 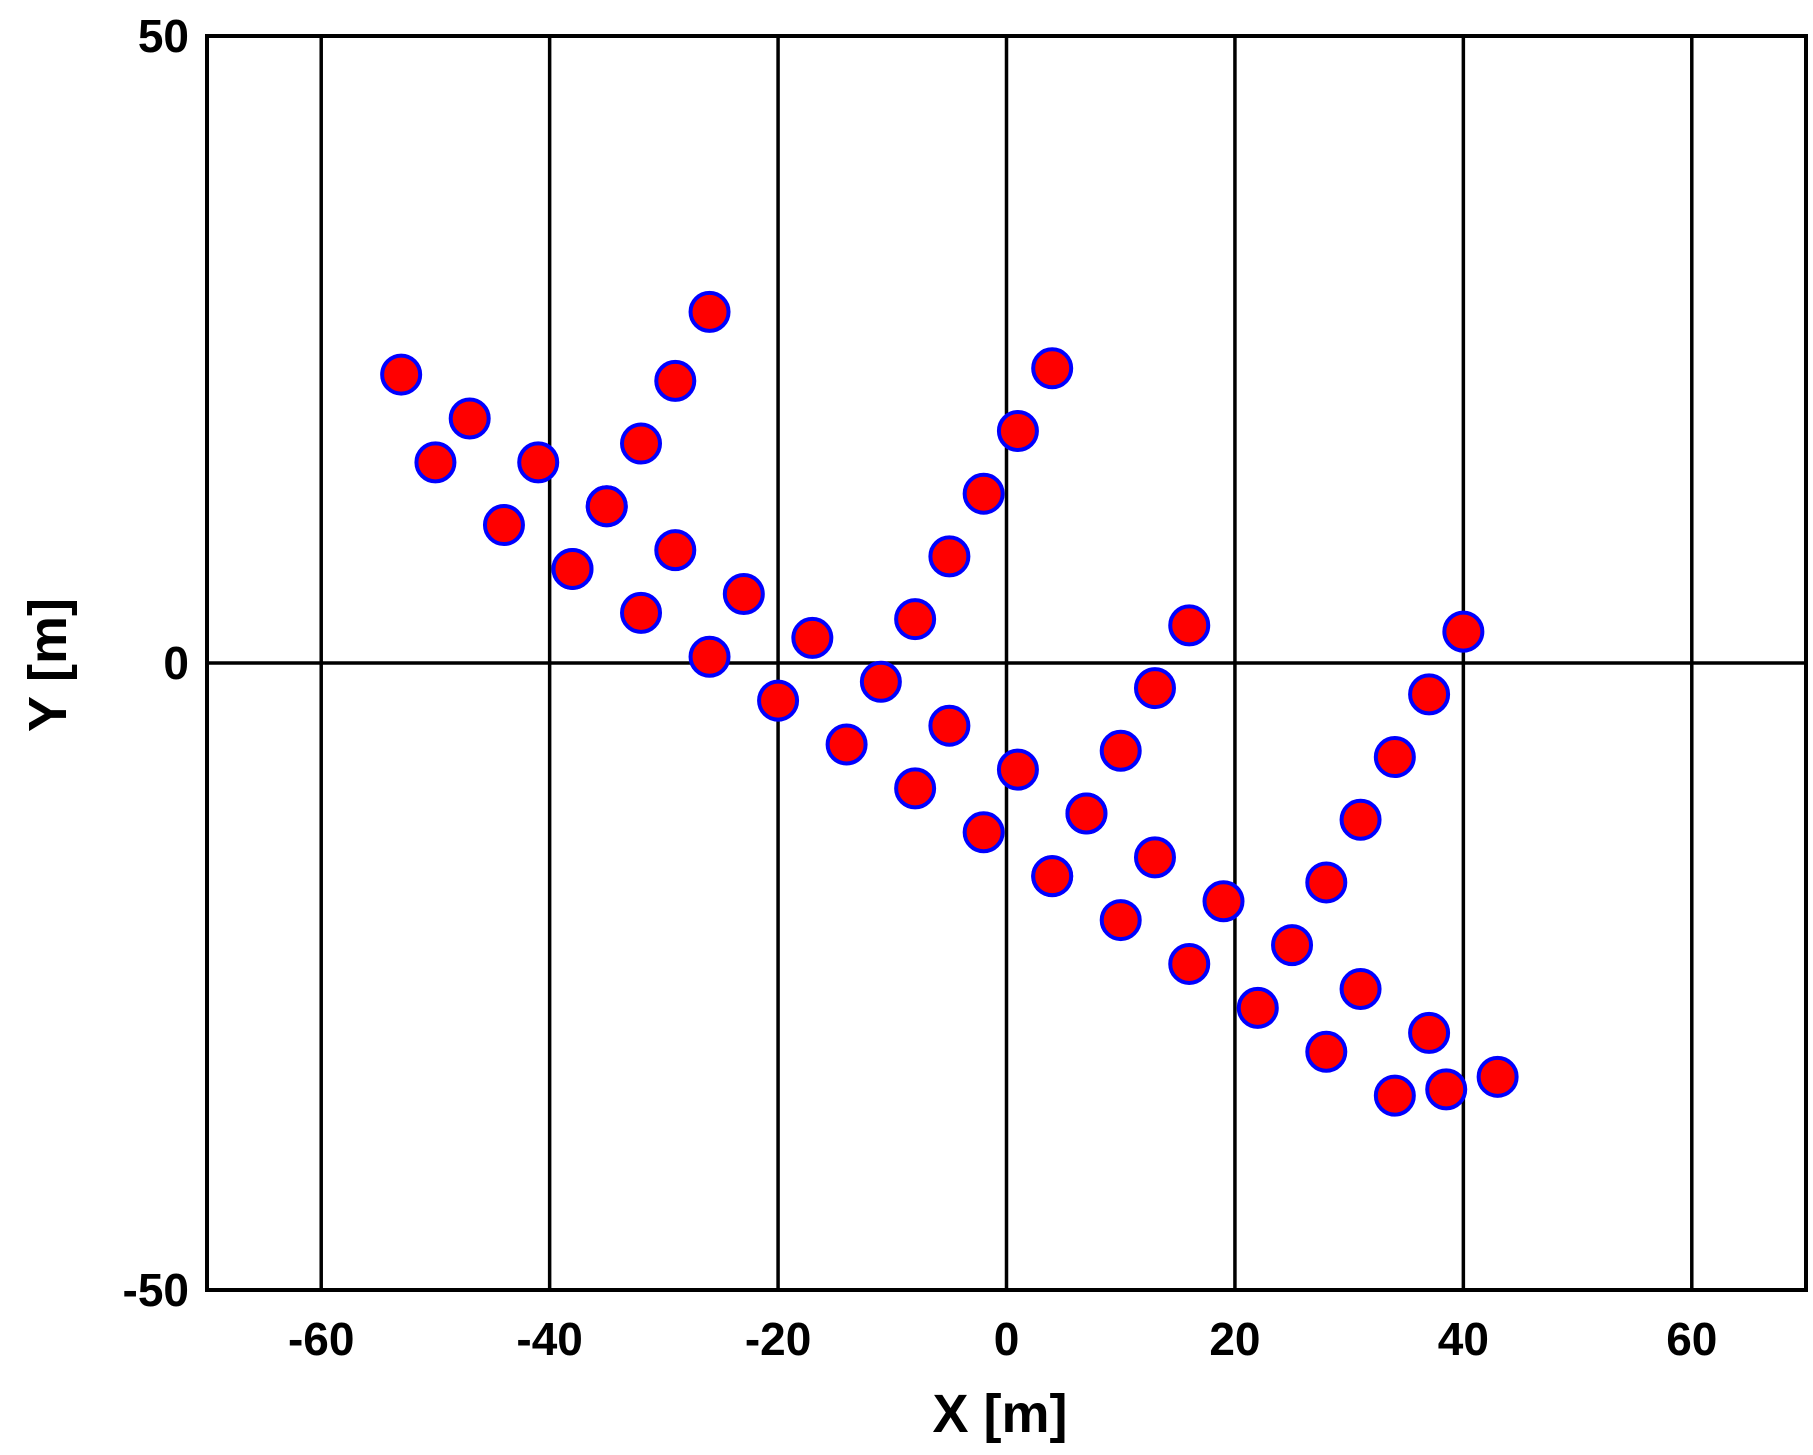 What do you see at coordinates (549, 1339) in the screenshot?
I see `x-tick-label: -40` at bounding box center [549, 1339].